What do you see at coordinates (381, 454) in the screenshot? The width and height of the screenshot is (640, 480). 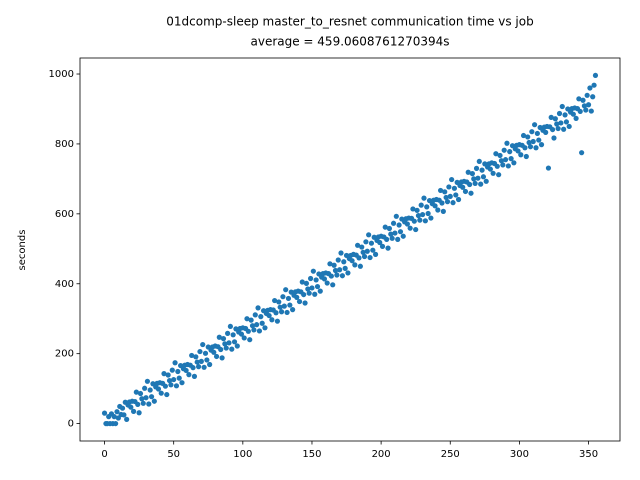 I see `x-tick-label: 200` at bounding box center [381, 454].